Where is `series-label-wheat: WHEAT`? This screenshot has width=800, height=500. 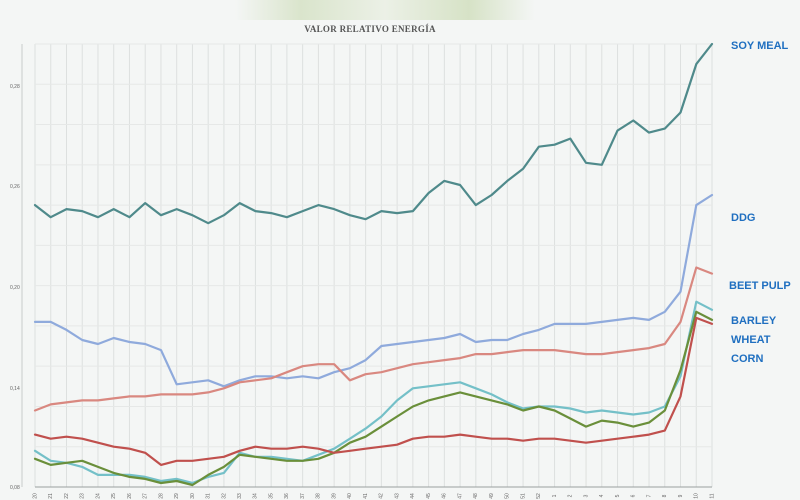 series-label-wheat: WHEAT is located at coordinates (751, 340).